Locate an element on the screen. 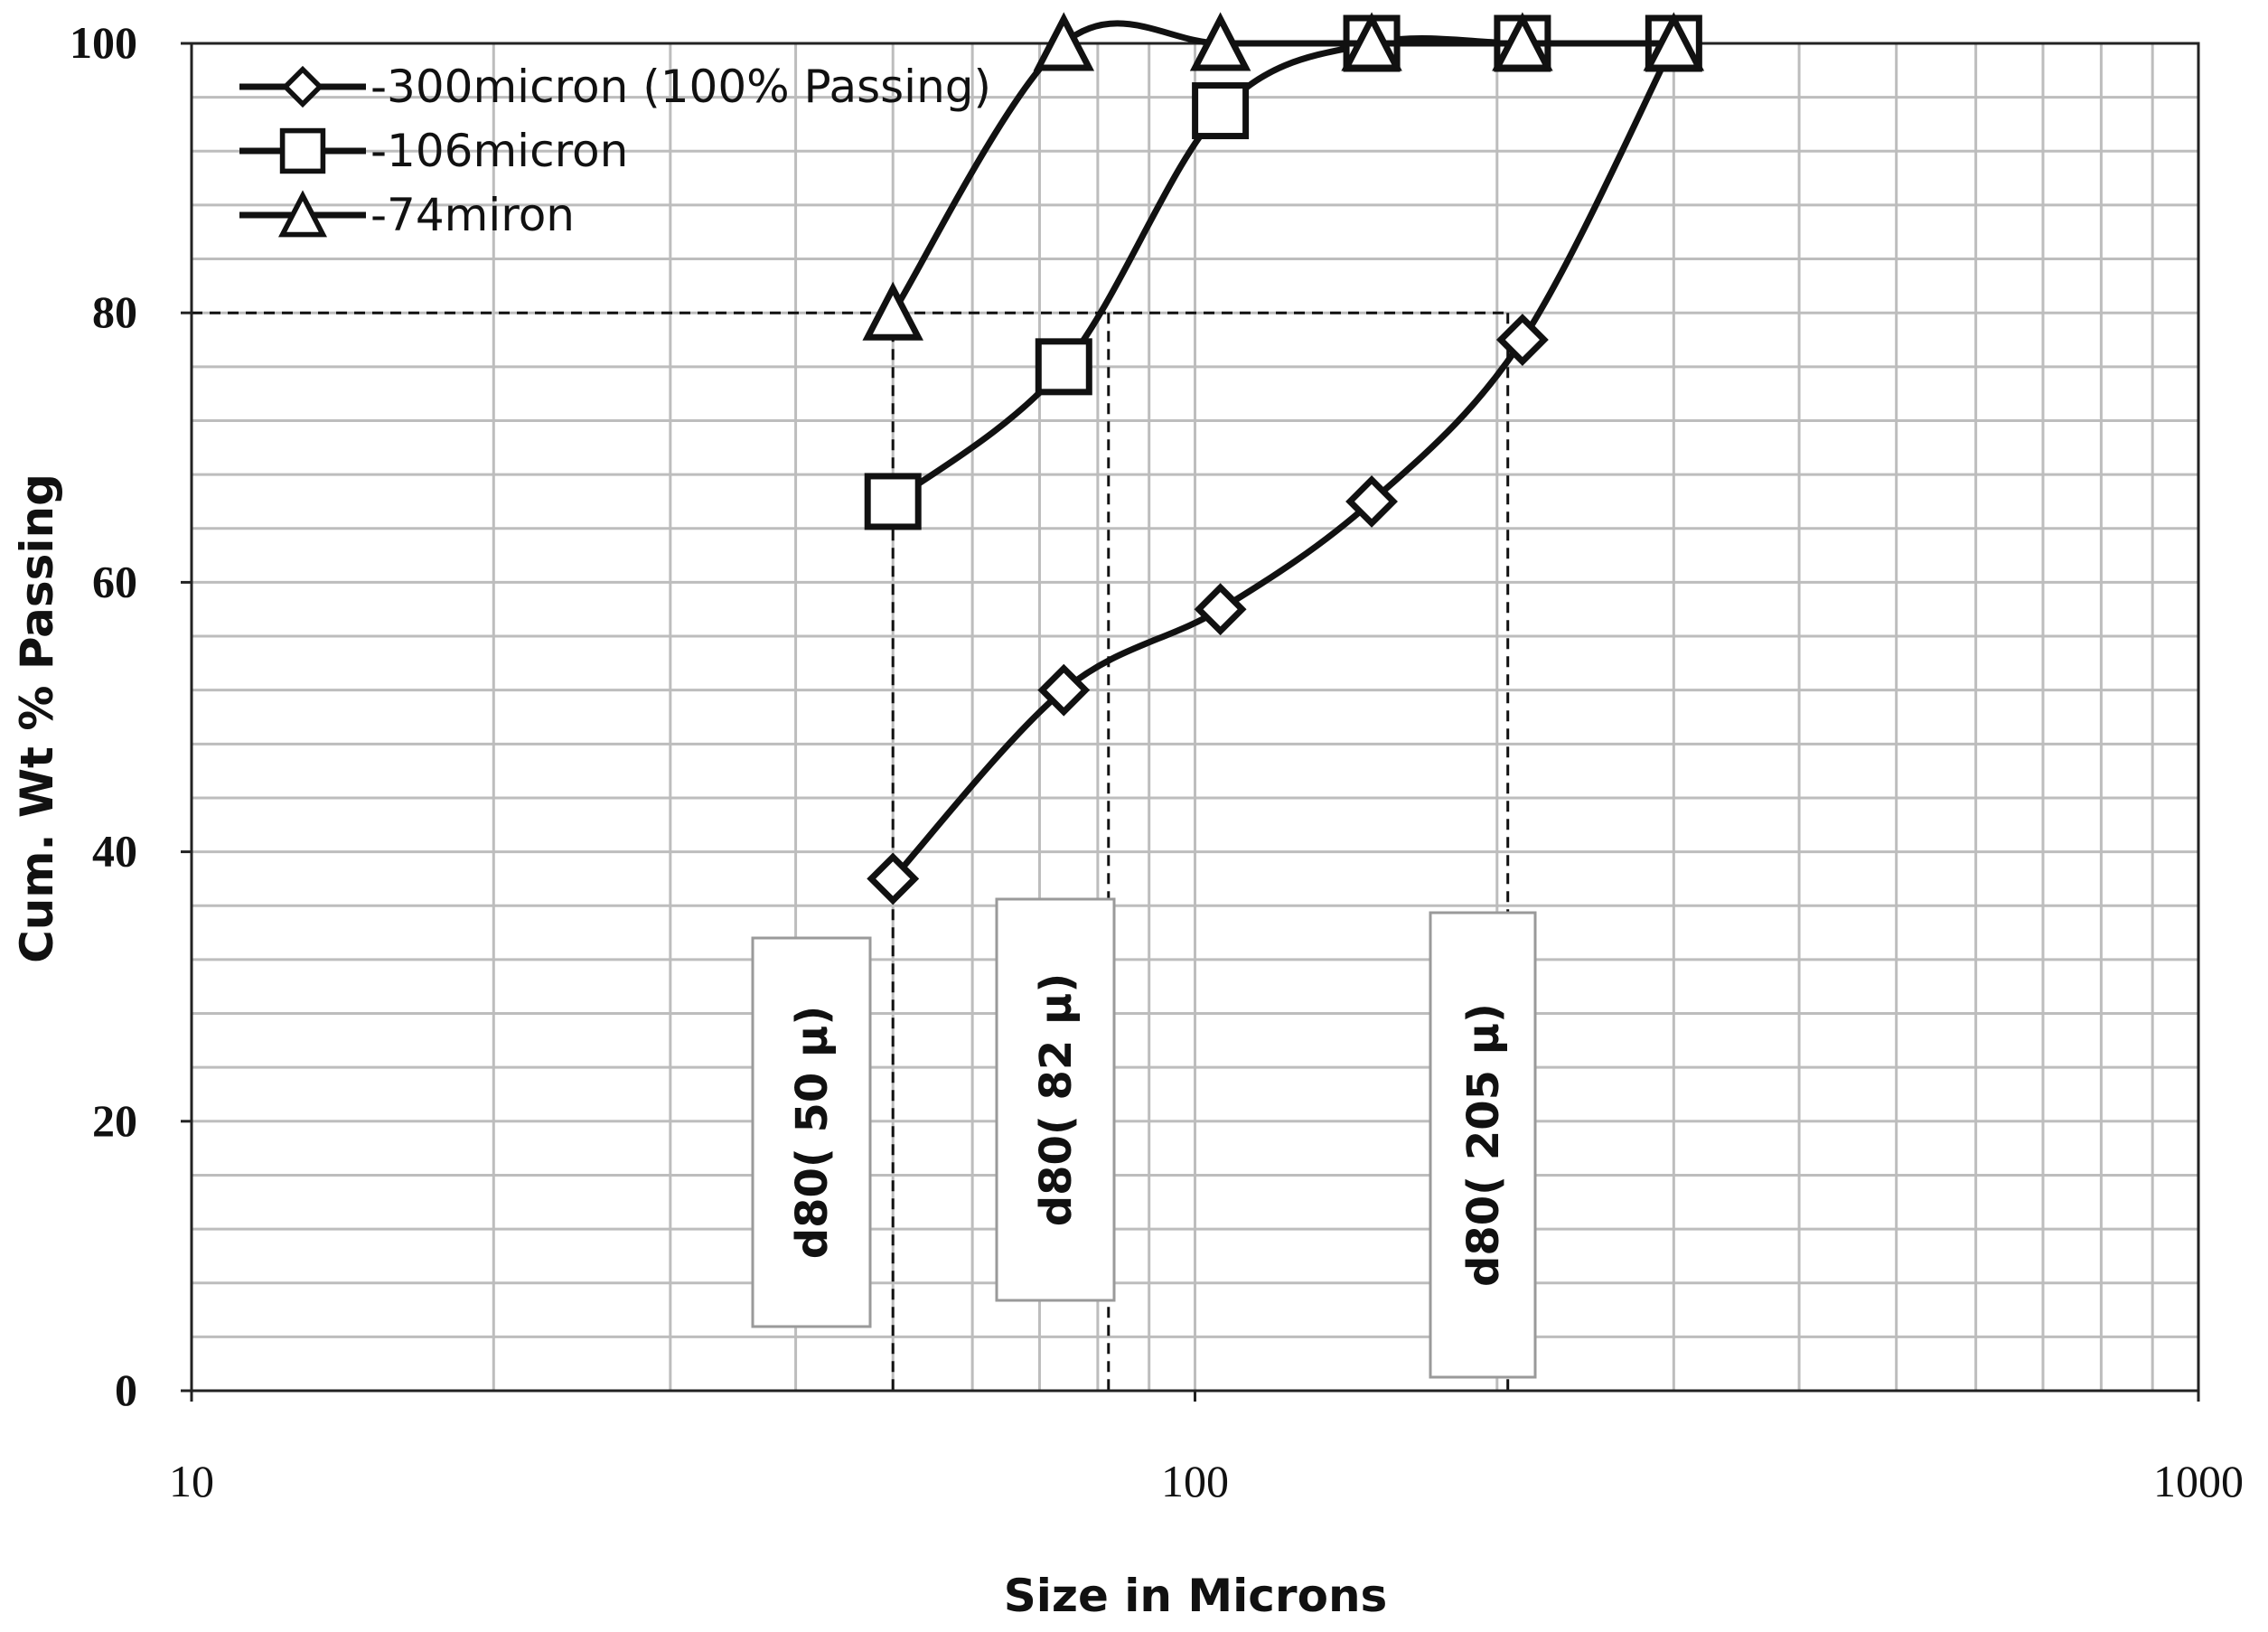  annotation-label: d80( 50 µ) is located at coordinates (812, 1133).